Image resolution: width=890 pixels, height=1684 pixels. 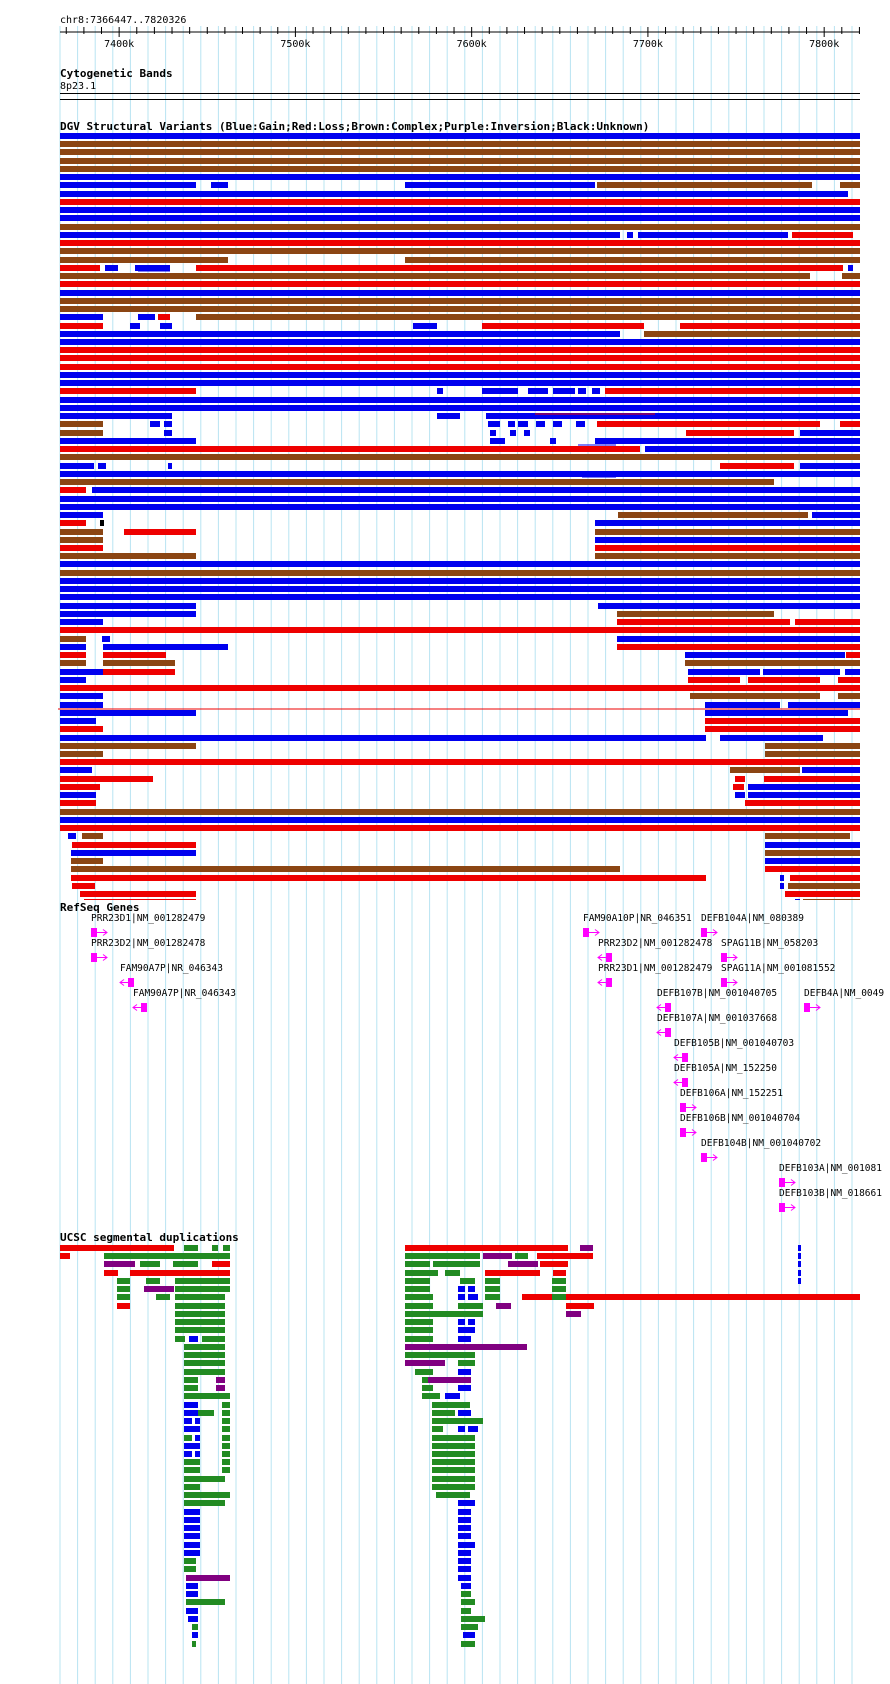 What do you see at coordinates (149, 1237) in the screenshot?
I see `segdup-track-title: UCSC segmental duplications` at bounding box center [149, 1237].